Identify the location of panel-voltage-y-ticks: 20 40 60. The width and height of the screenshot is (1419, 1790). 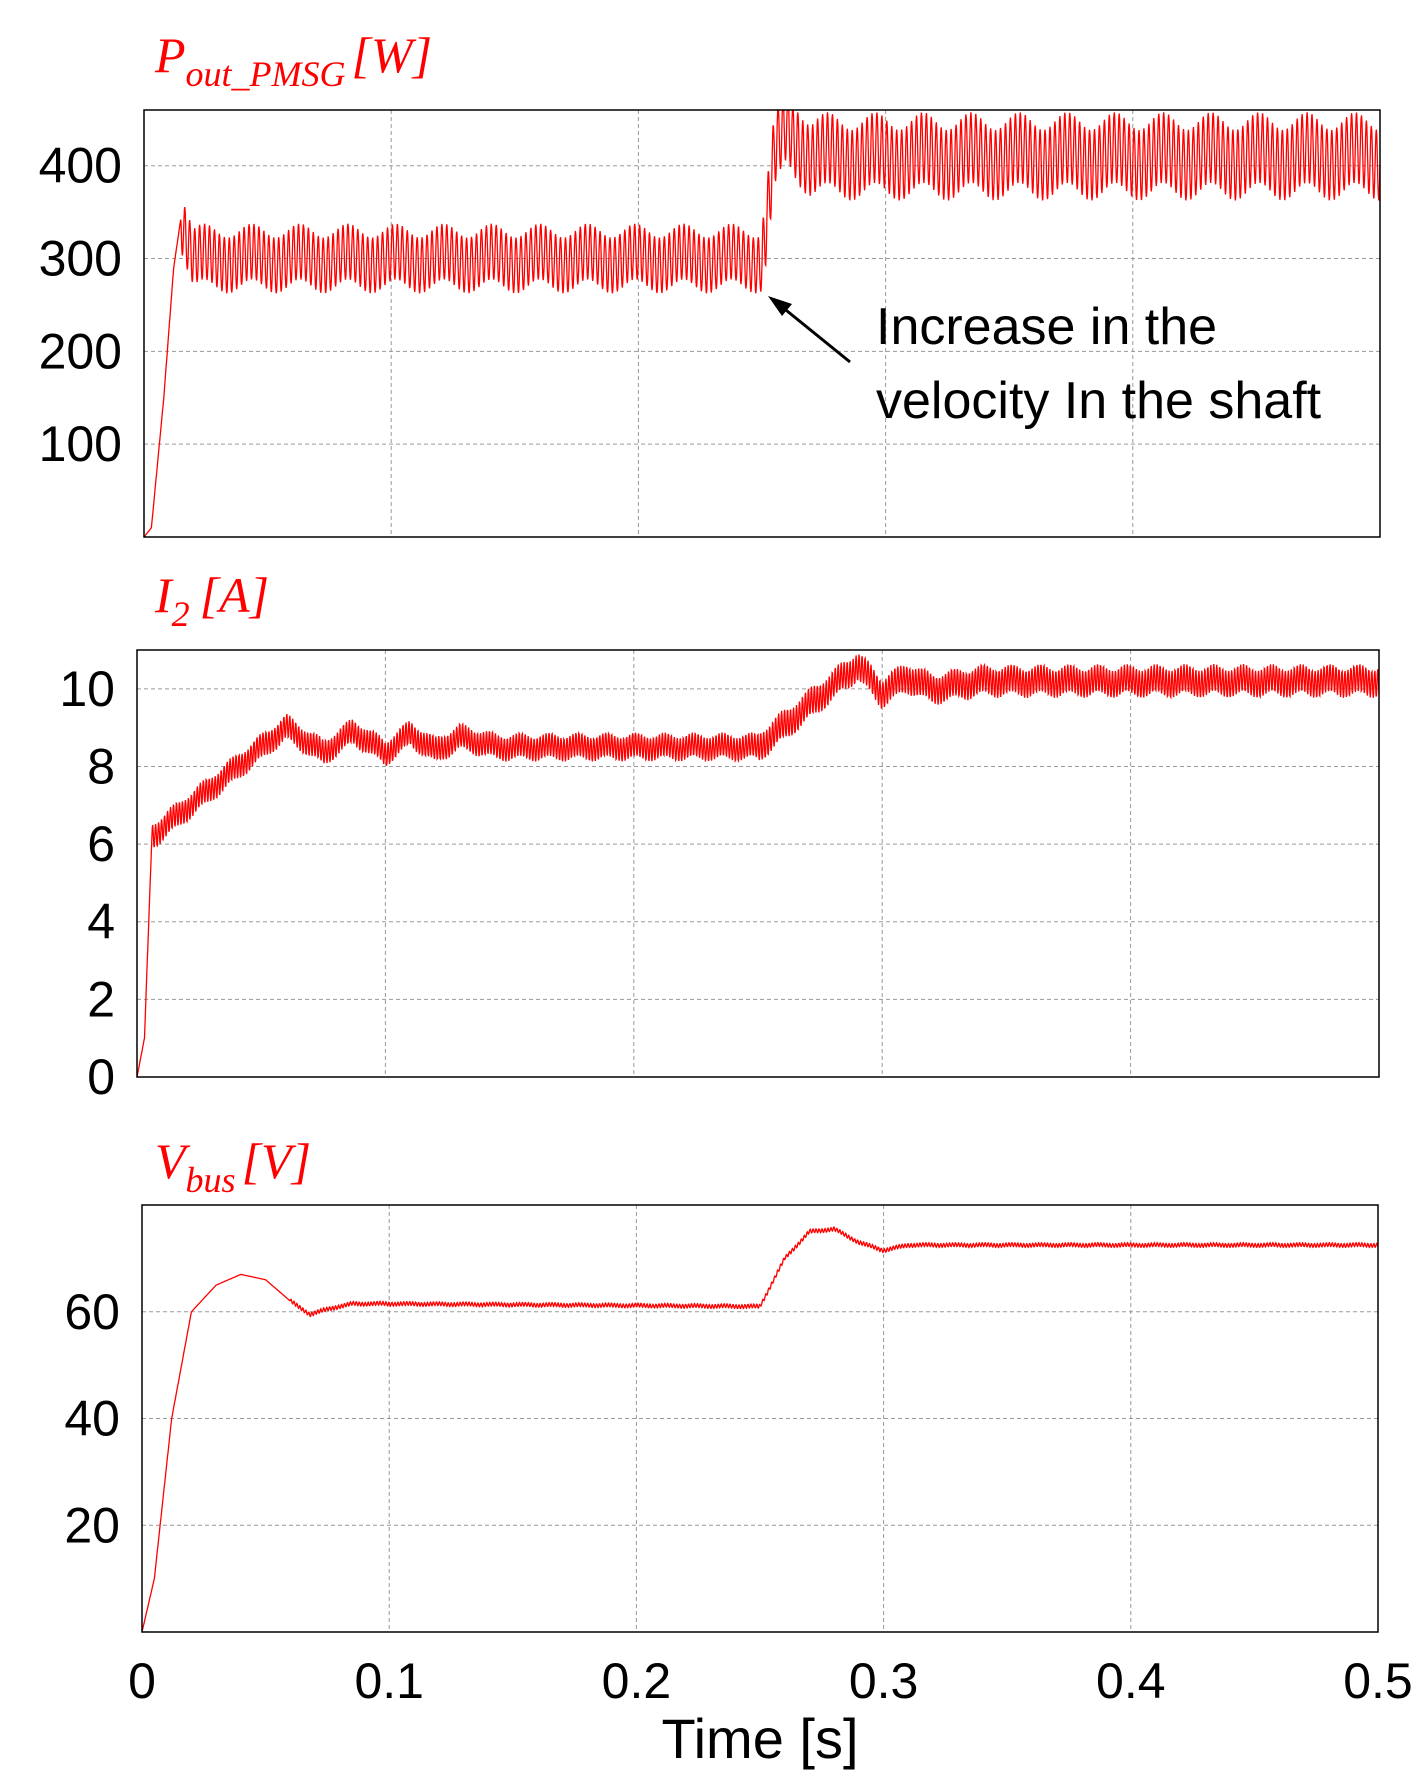
(92, 1419).